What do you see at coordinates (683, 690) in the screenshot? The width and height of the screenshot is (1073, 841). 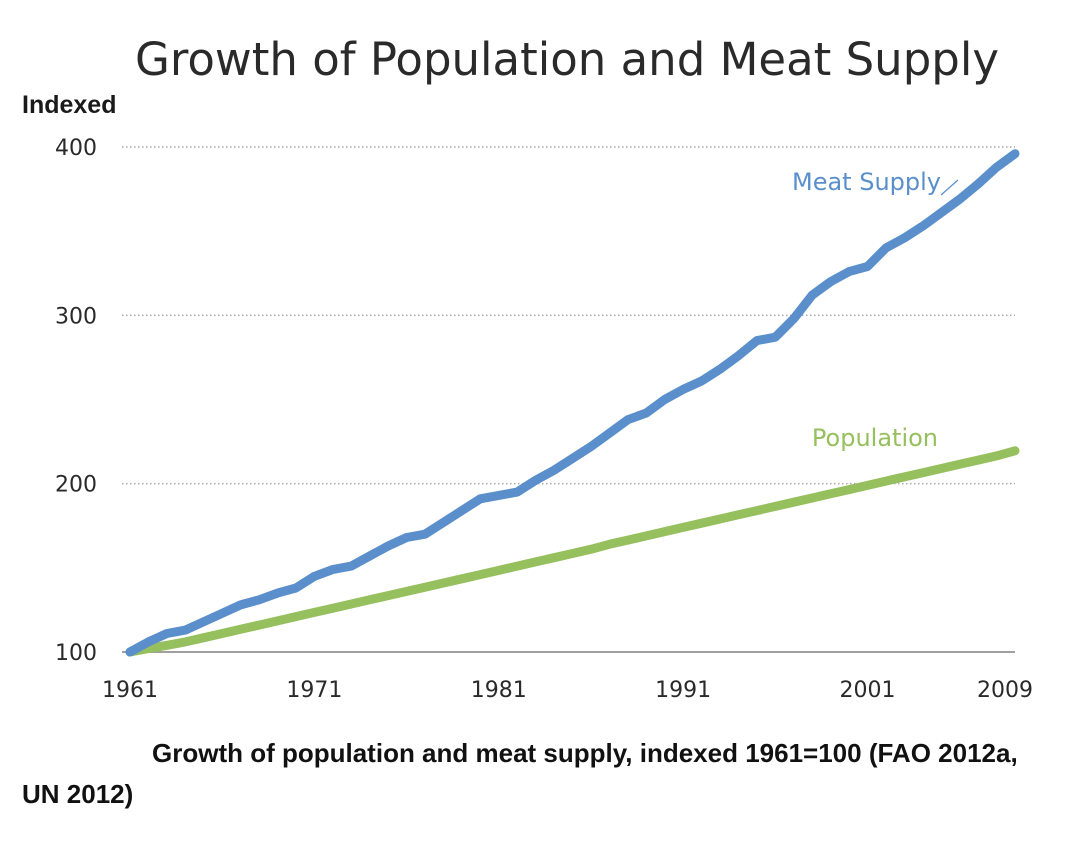 I see `x-tick-label-1991: 1991` at bounding box center [683, 690].